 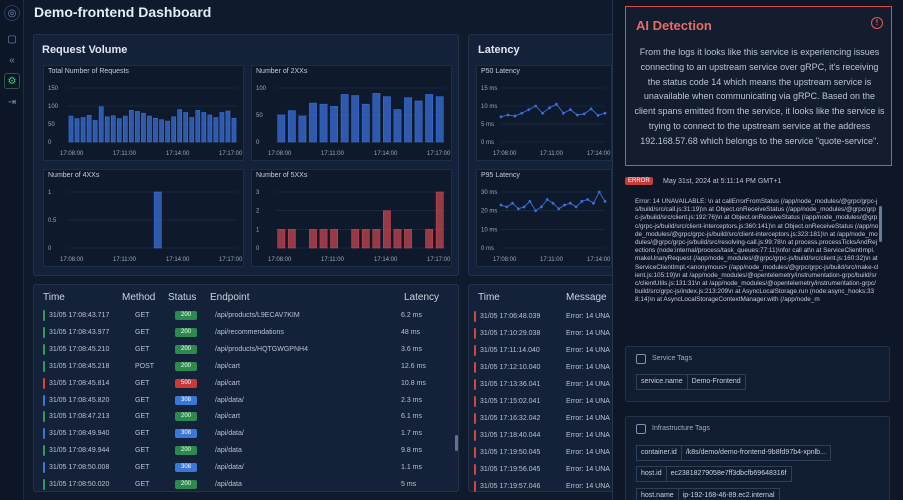 What do you see at coordinates (182, 297) in the screenshot?
I see `col-status: Status` at bounding box center [182, 297].